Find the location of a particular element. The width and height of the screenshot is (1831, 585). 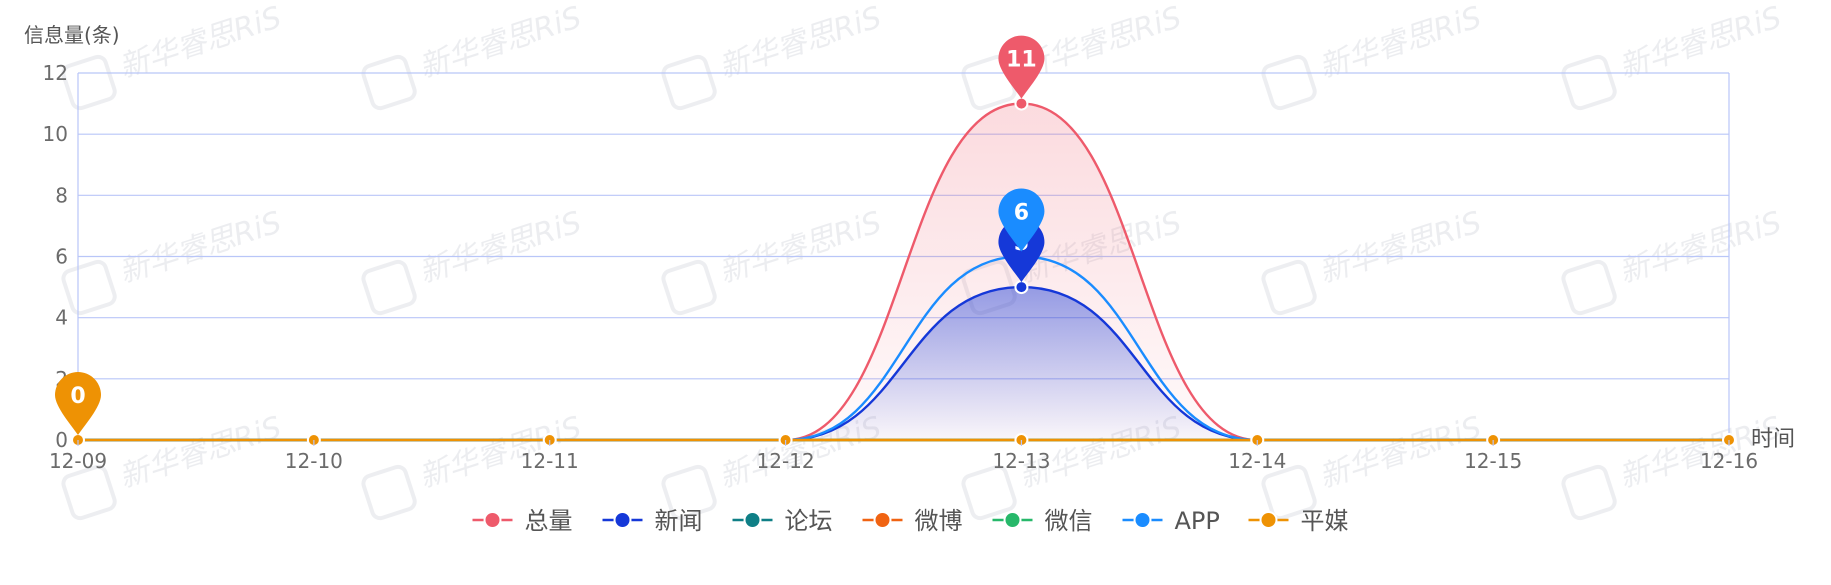

marker-pin-label: 6 is located at coordinates (1021, 213).